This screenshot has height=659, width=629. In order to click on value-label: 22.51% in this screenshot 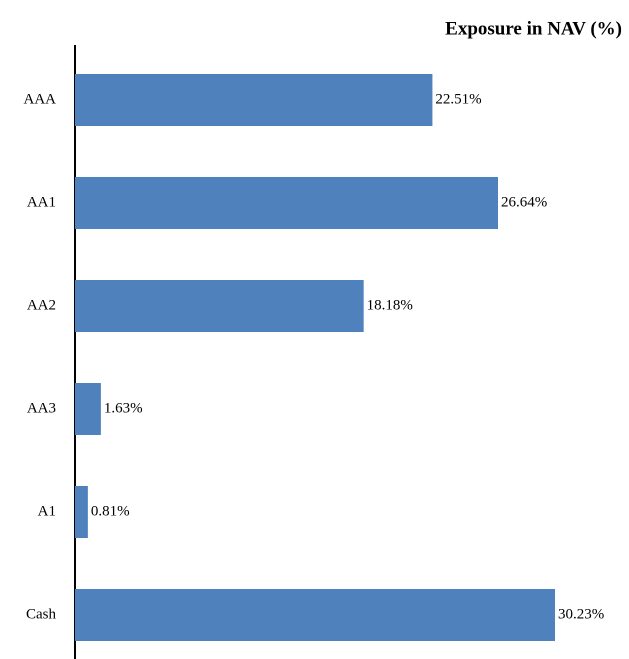, I will do `click(458, 99)`.